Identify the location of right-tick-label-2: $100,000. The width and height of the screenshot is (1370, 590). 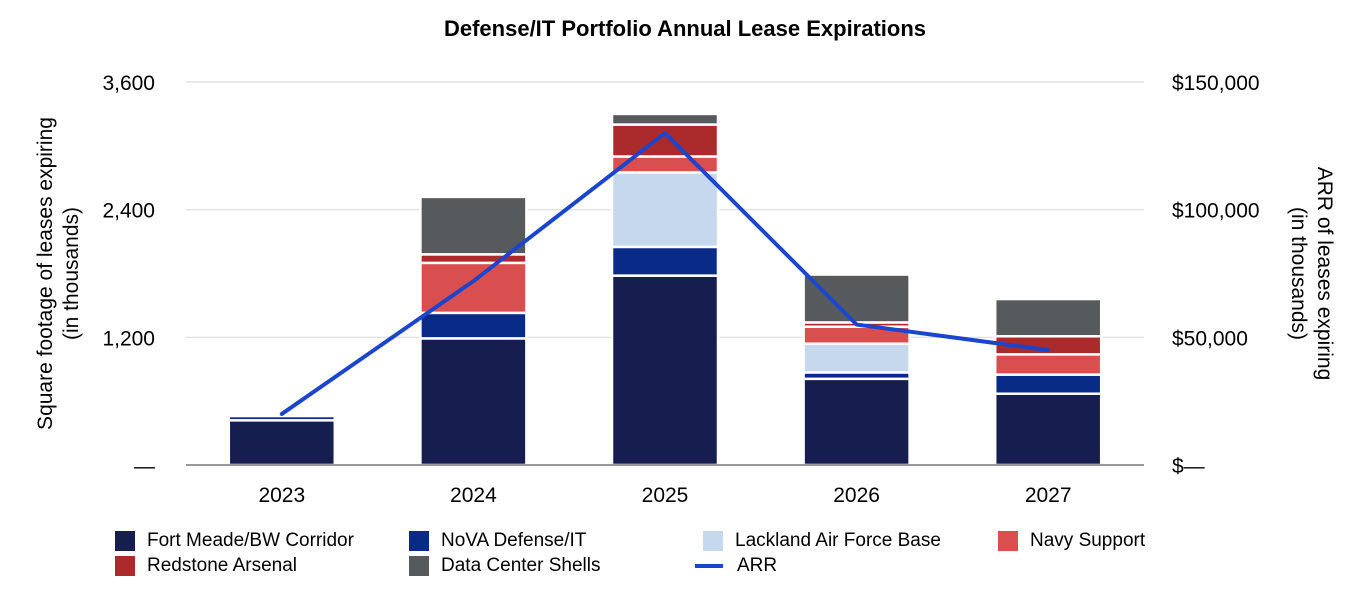
(1216, 211).